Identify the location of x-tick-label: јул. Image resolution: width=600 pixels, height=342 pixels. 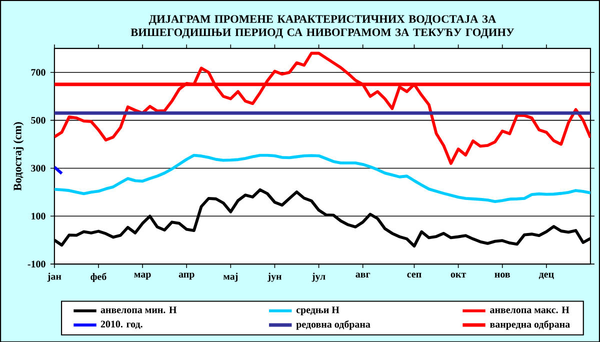
(319, 277).